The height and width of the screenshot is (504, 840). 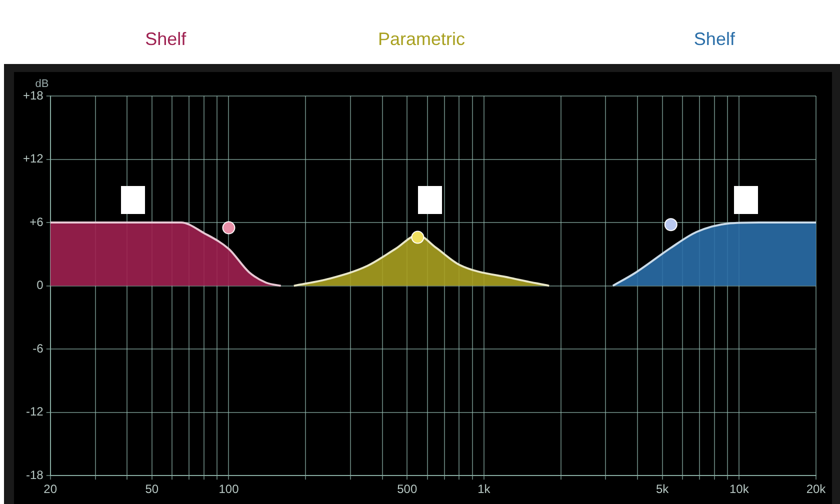 What do you see at coordinates (739, 489) in the screenshot?
I see `x-tick-label: 10k` at bounding box center [739, 489].